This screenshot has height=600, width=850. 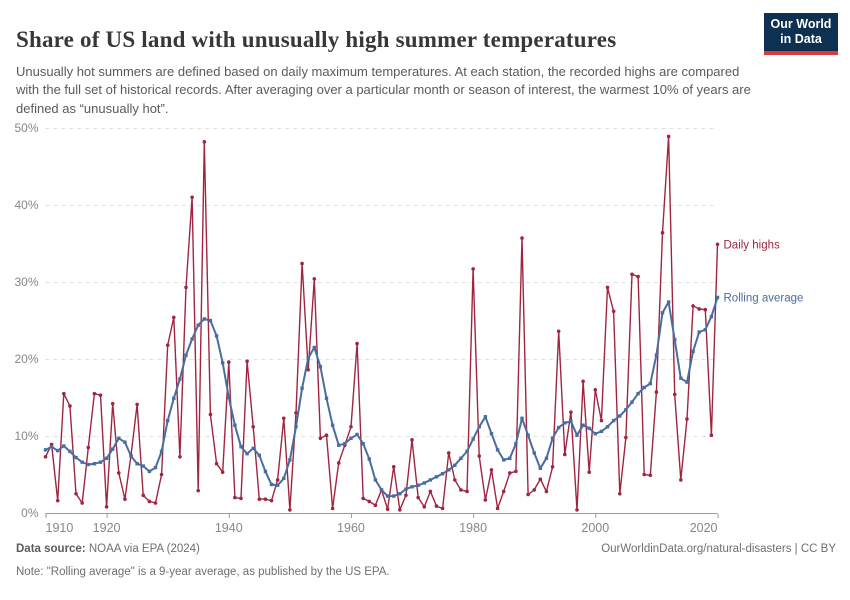 What do you see at coordinates (142, 549) in the screenshot?
I see `data-source-value: NOAA via EPA (2024)` at bounding box center [142, 549].